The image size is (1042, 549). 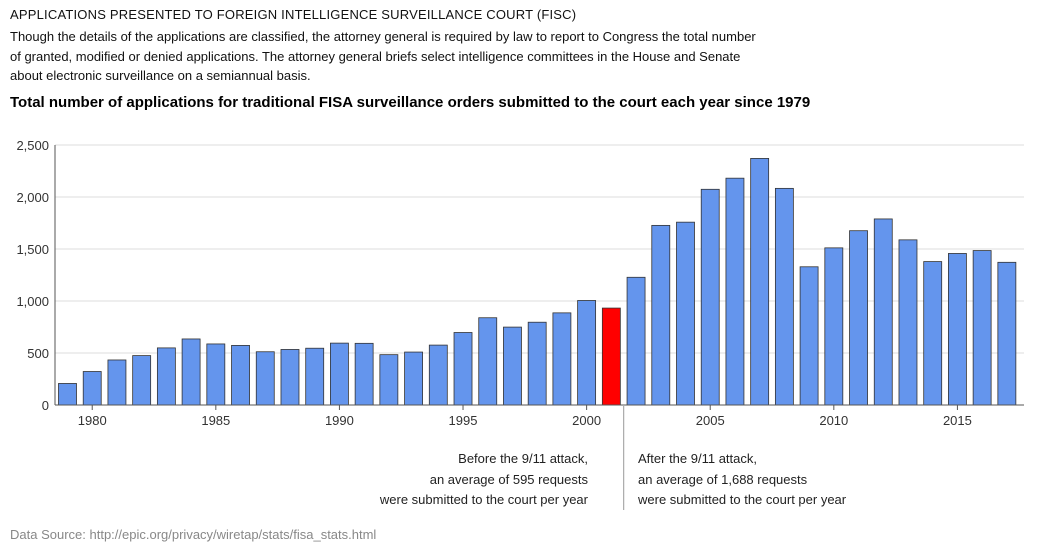 What do you see at coordinates (463, 420) in the screenshot?
I see `x-tick-label: 1995` at bounding box center [463, 420].